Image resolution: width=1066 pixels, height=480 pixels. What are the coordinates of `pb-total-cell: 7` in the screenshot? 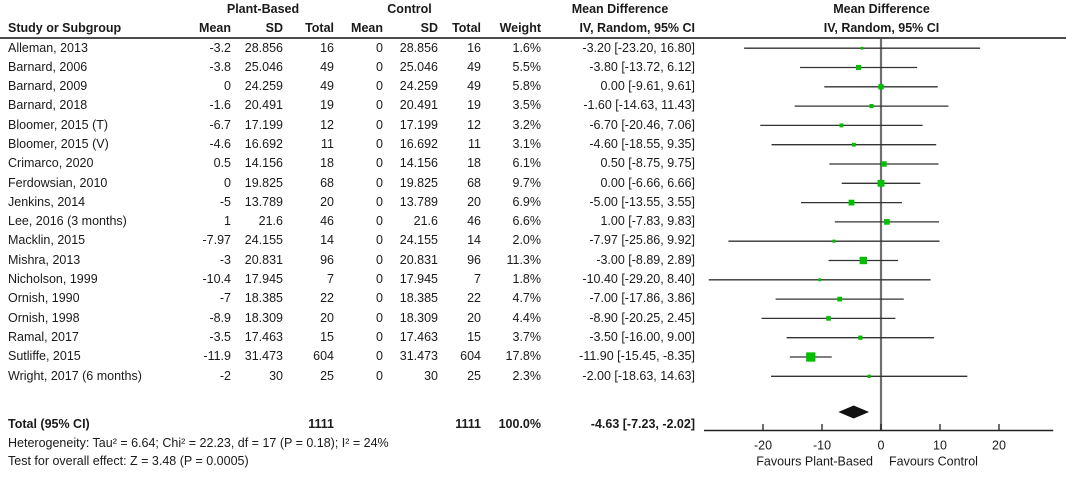 It's located at (330, 279).